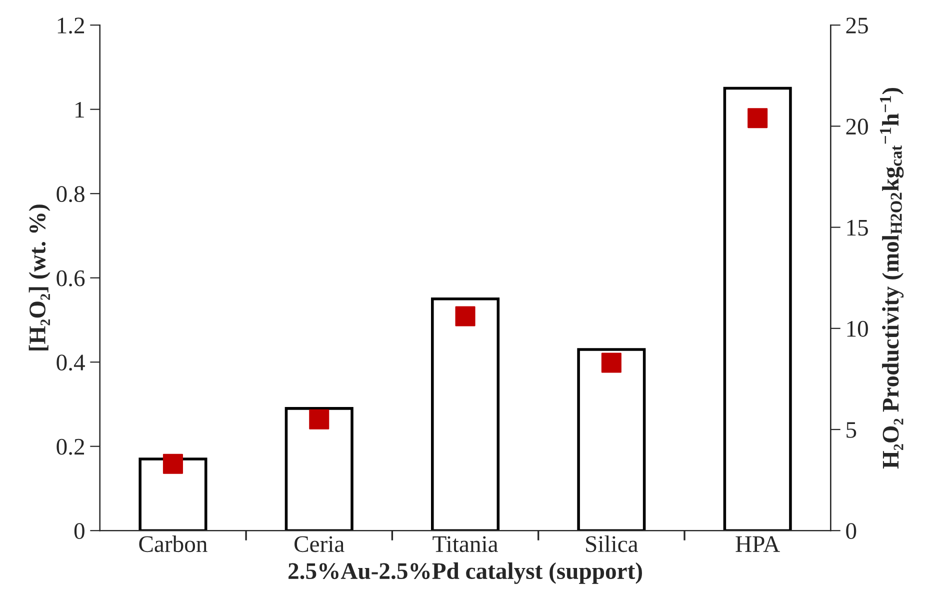 The image size is (925, 612). Describe the element at coordinates (70, 278) in the screenshot. I see `y-tick-label: 0.6` at that location.